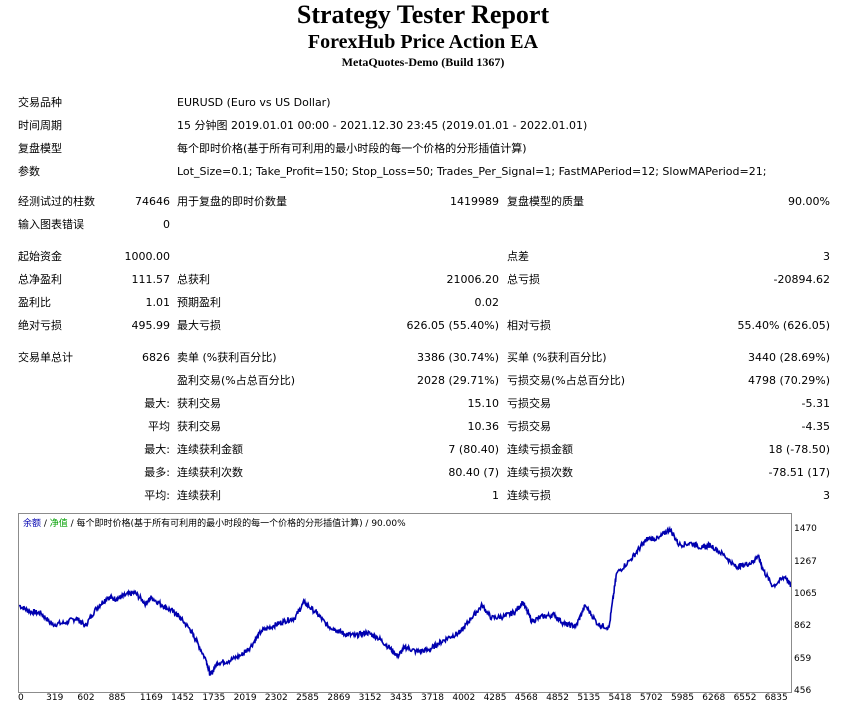 Image resolution: width=856 pixels, height=710 pixels. Describe the element at coordinates (495, 495) in the screenshot. I see `avg-consecutive-wins-value: 1` at that location.